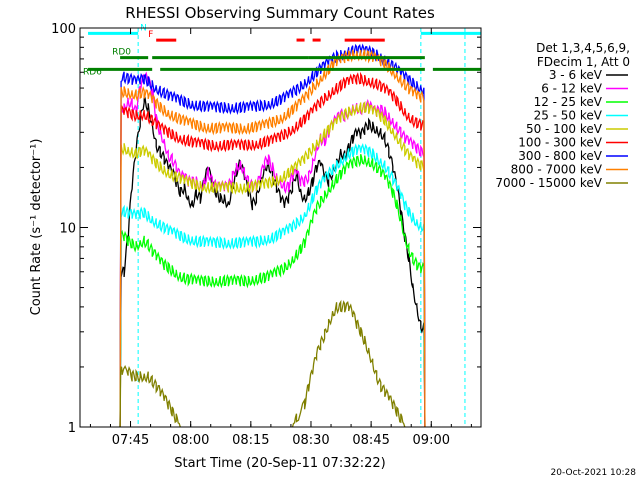  Describe the element at coordinates (310, 440) in the screenshot. I see `x-tick-label-3: 08:30` at that location.